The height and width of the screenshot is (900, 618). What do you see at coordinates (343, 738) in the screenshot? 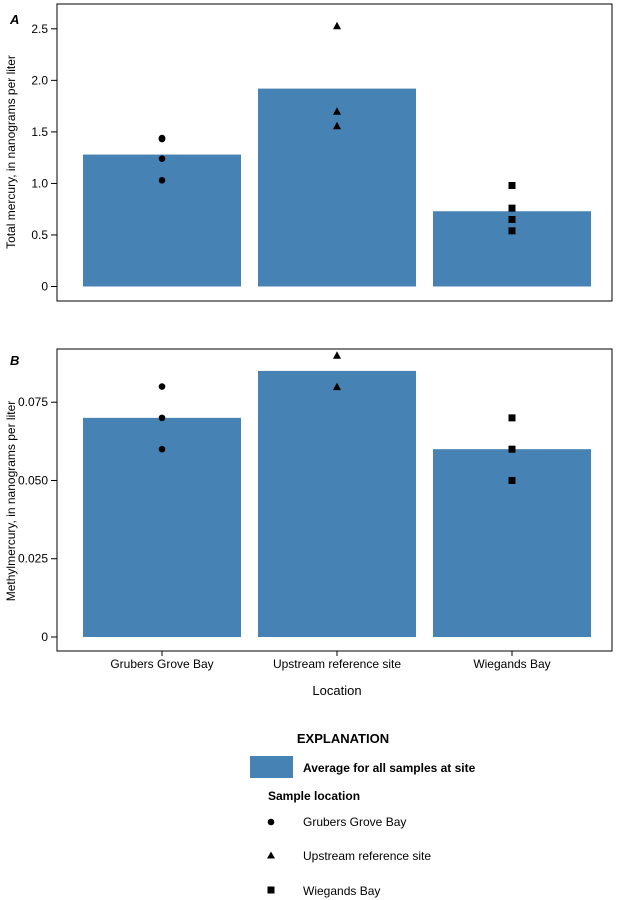
I see `legend-title: EXPLANATION` at bounding box center [343, 738].